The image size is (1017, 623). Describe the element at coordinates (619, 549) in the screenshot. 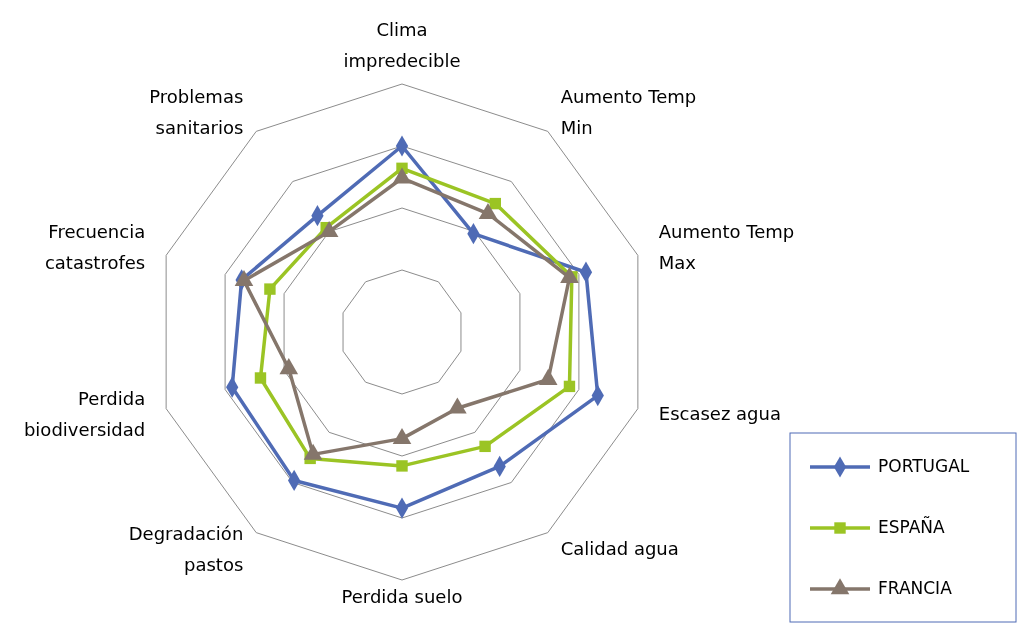

I see `spoke-label: Calidad agua` at that location.